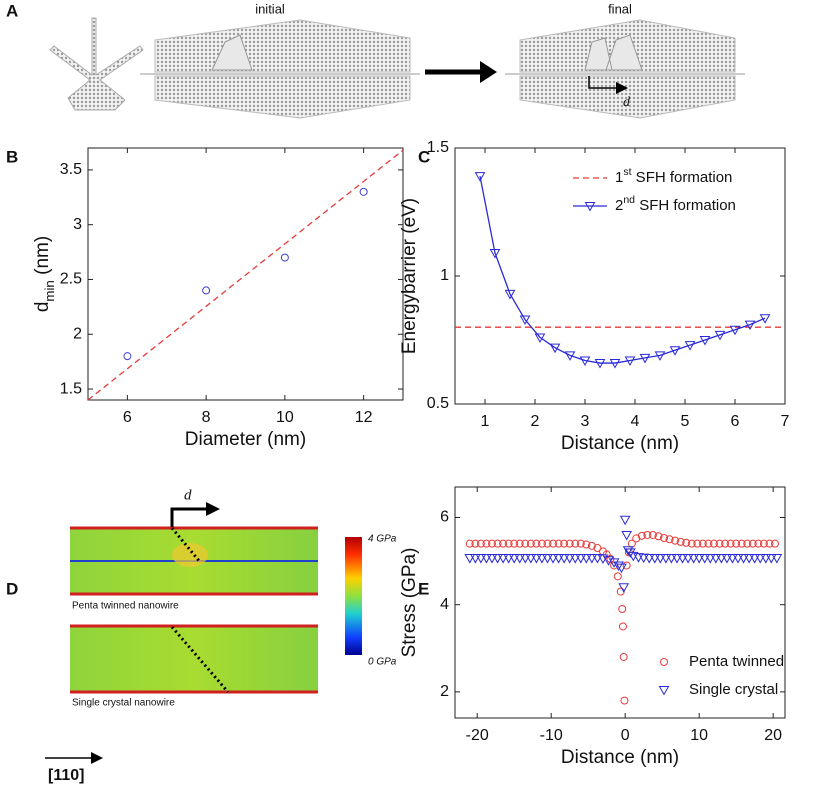 The image size is (831, 804). Describe the element at coordinates (685, 421) in the screenshot. I see `x-tick-label: 5` at that location.